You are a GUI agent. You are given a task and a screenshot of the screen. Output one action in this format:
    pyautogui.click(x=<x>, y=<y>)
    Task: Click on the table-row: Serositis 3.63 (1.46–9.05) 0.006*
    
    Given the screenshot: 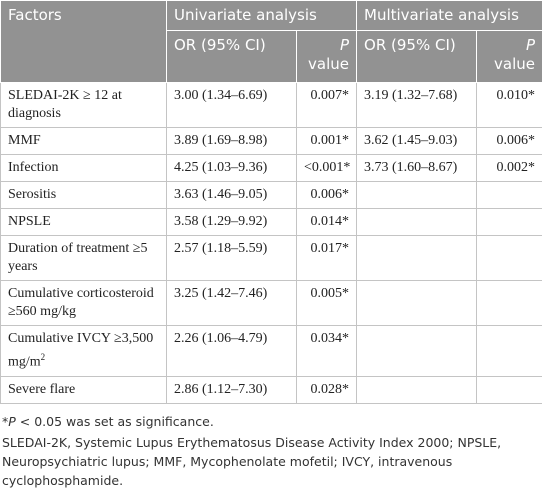 What is the action you would take?
    pyautogui.click(x=271, y=195)
    